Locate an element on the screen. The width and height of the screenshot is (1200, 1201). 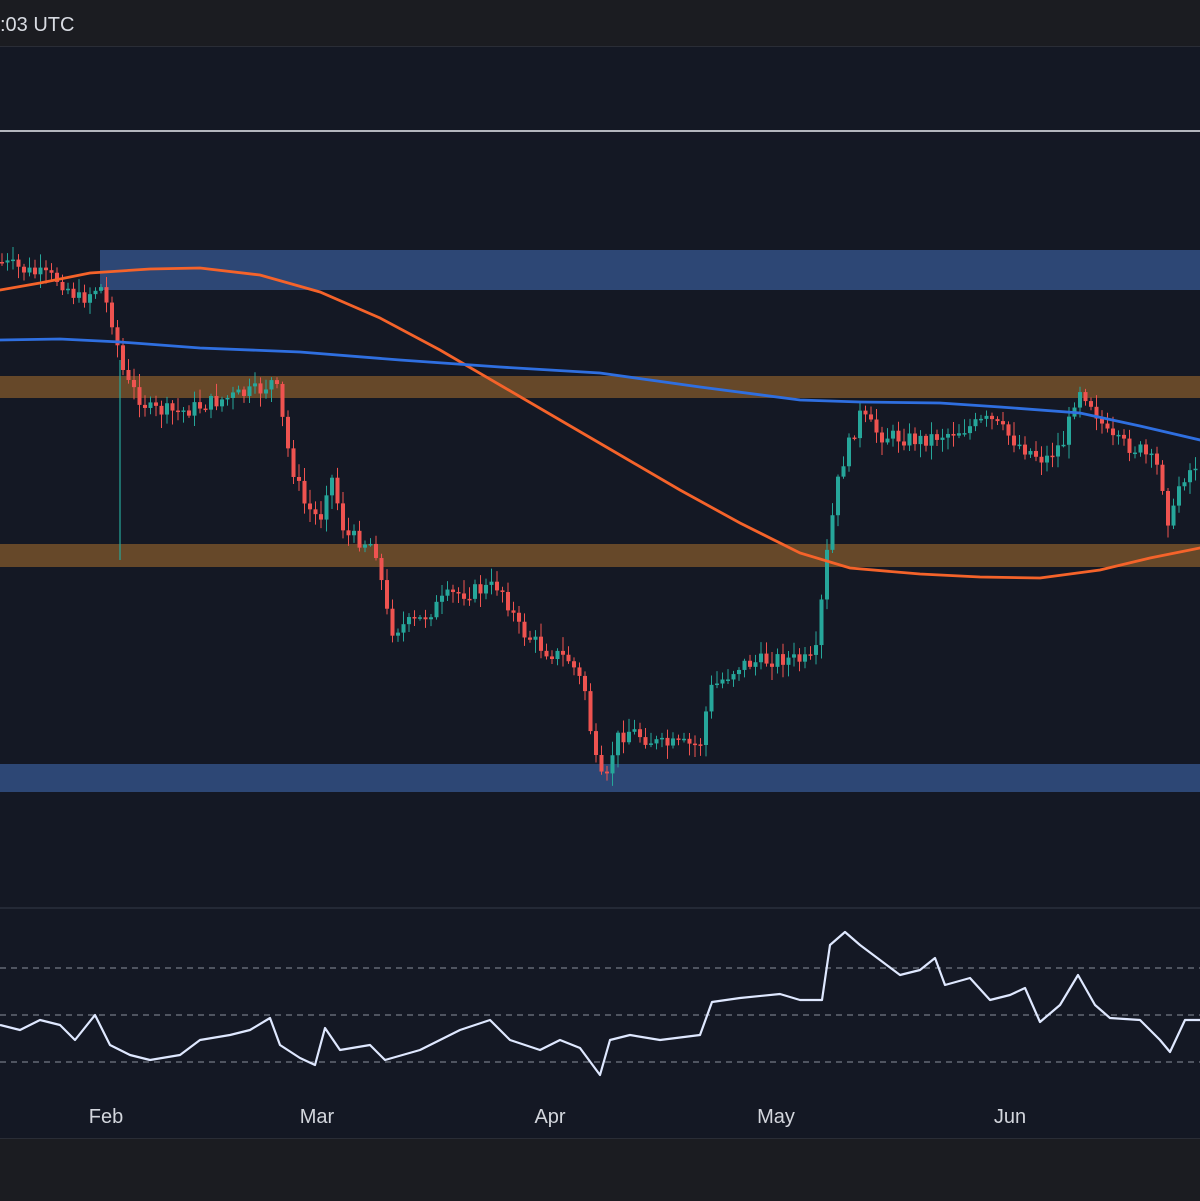
x-tick-label: Feb is located at coordinates (106, 1117).